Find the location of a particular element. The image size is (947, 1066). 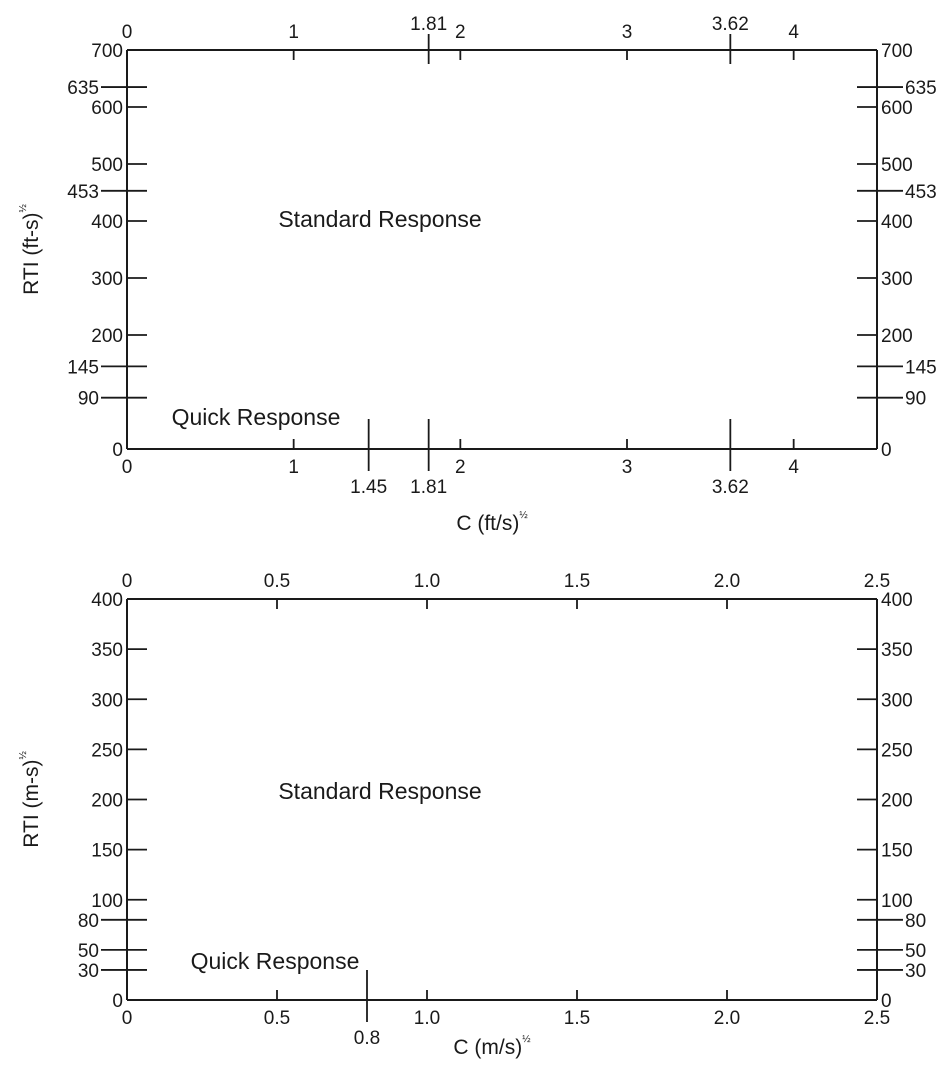

x-special-label-top: 3.62 is located at coordinates (730, 24).